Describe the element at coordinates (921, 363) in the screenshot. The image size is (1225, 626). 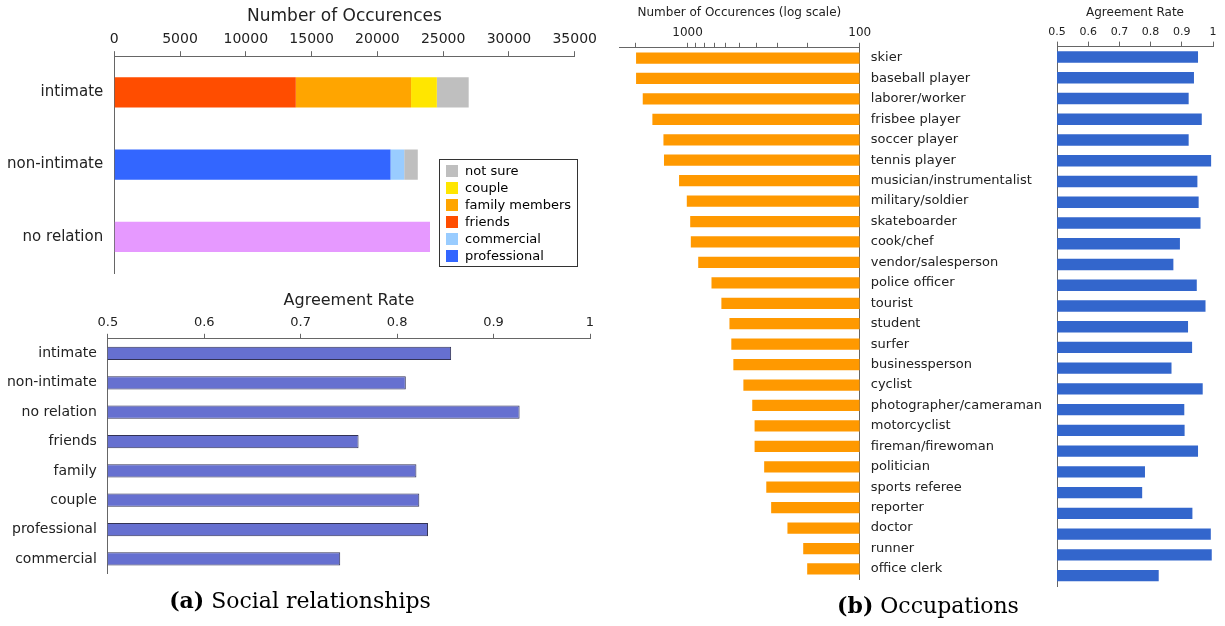
I see `y-tick-label: businessperson` at that location.